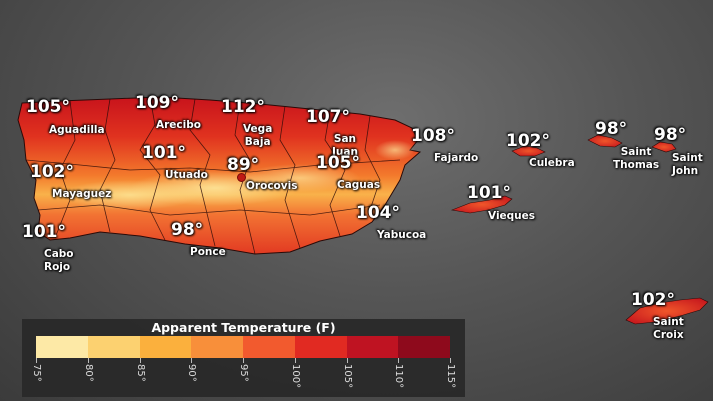 The height and width of the screenshot is (401, 713). Describe the element at coordinates (243, 373) in the screenshot. I see `legend-tick-label: 95°` at that location.